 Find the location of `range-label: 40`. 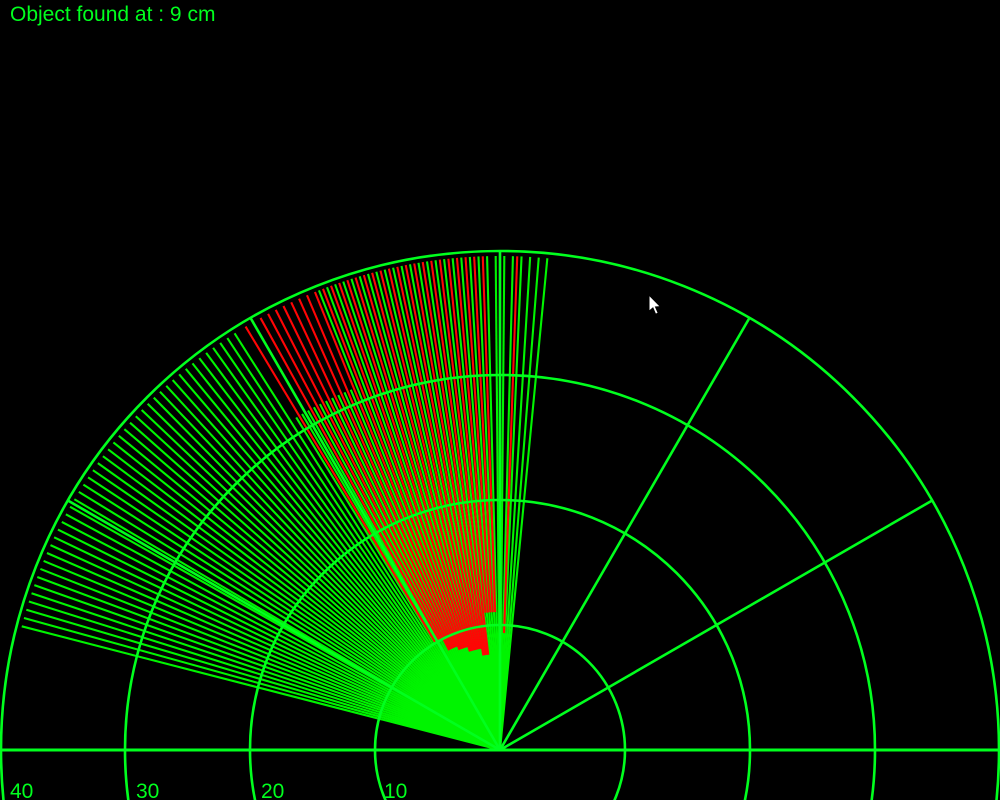

range-label: 40 is located at coordinates (21, 790).